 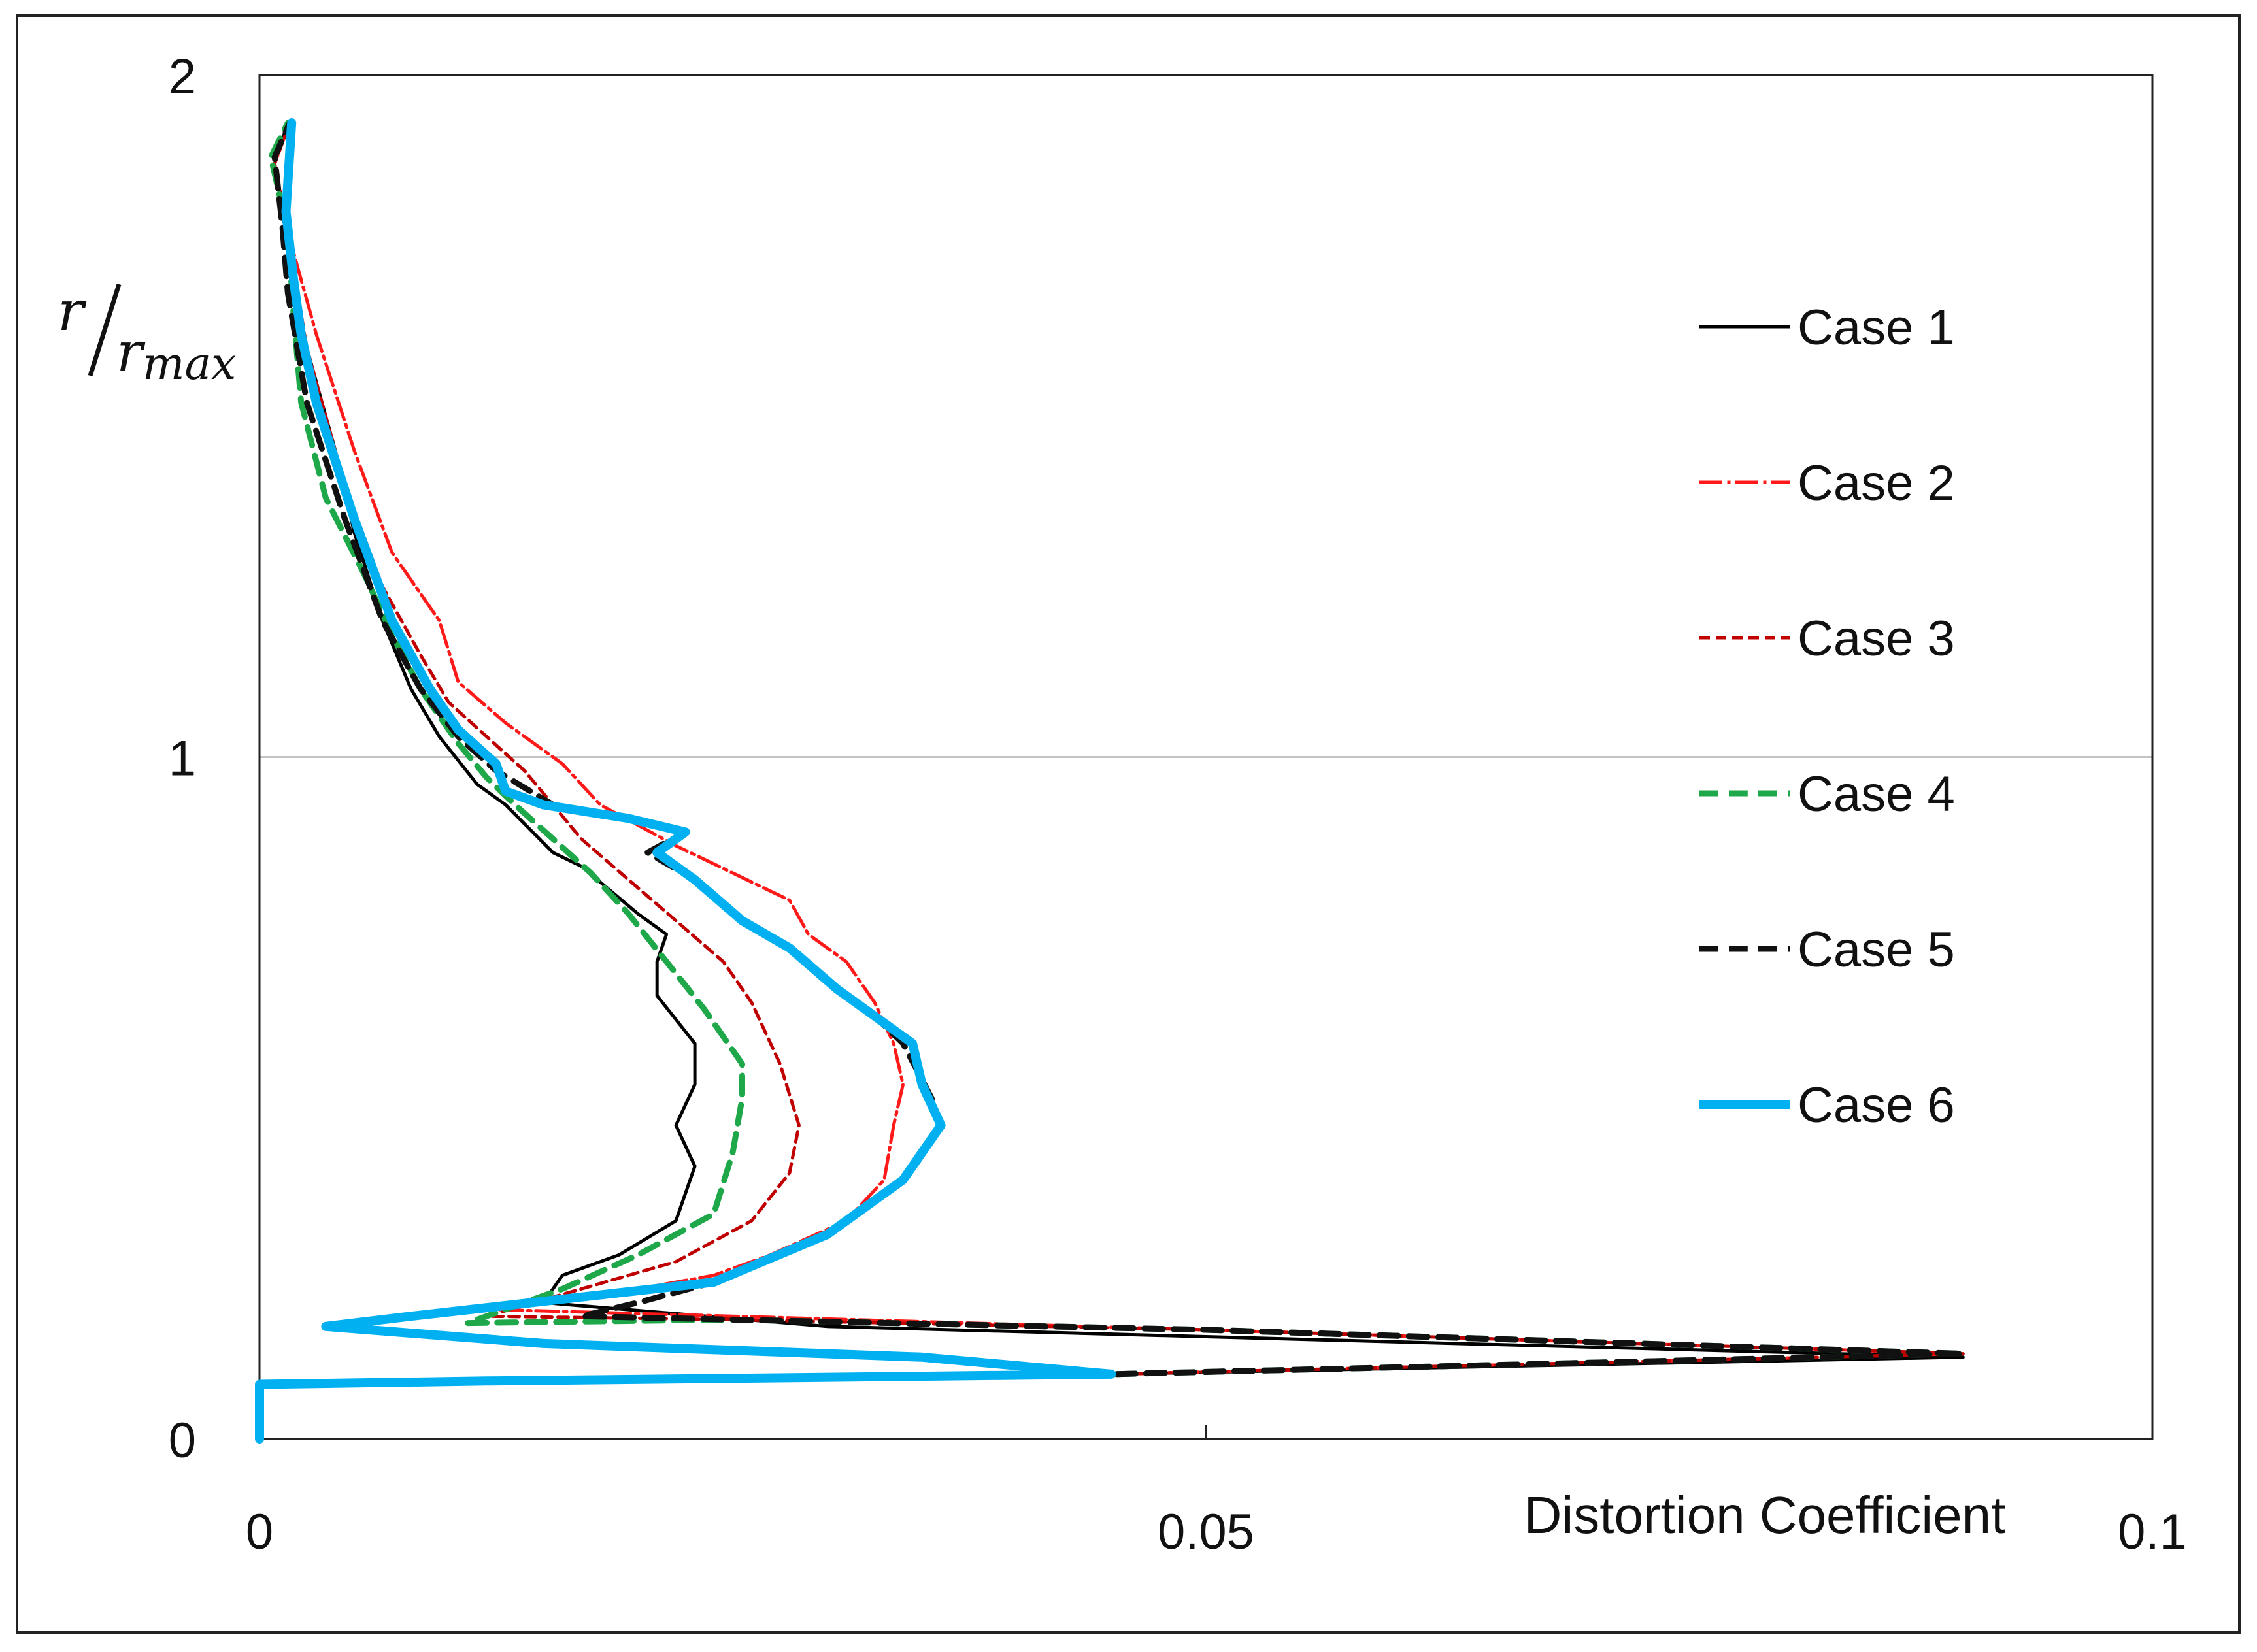 I want to click on legend-label-case-4: Case 4, so click(x=1876, y=794).